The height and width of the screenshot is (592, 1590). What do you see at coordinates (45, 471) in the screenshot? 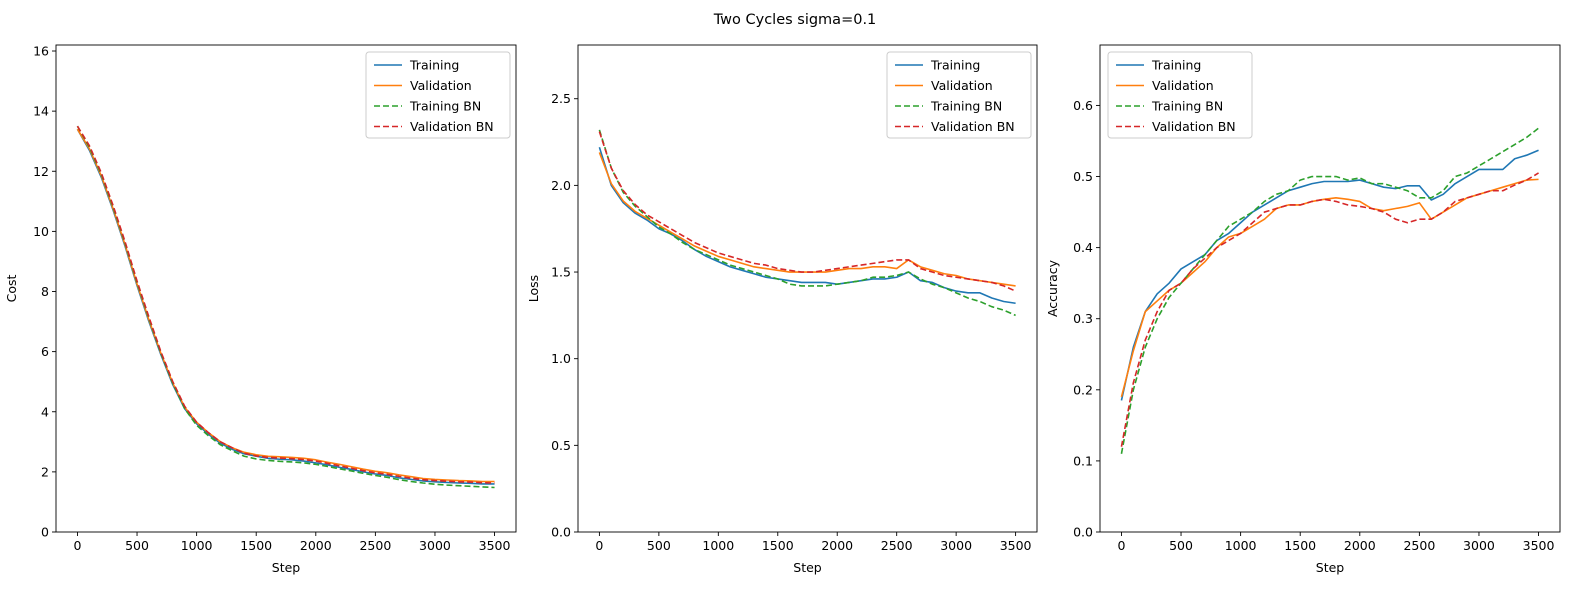
I see `y-tick-label: 2` at bounding box center [45, 471].